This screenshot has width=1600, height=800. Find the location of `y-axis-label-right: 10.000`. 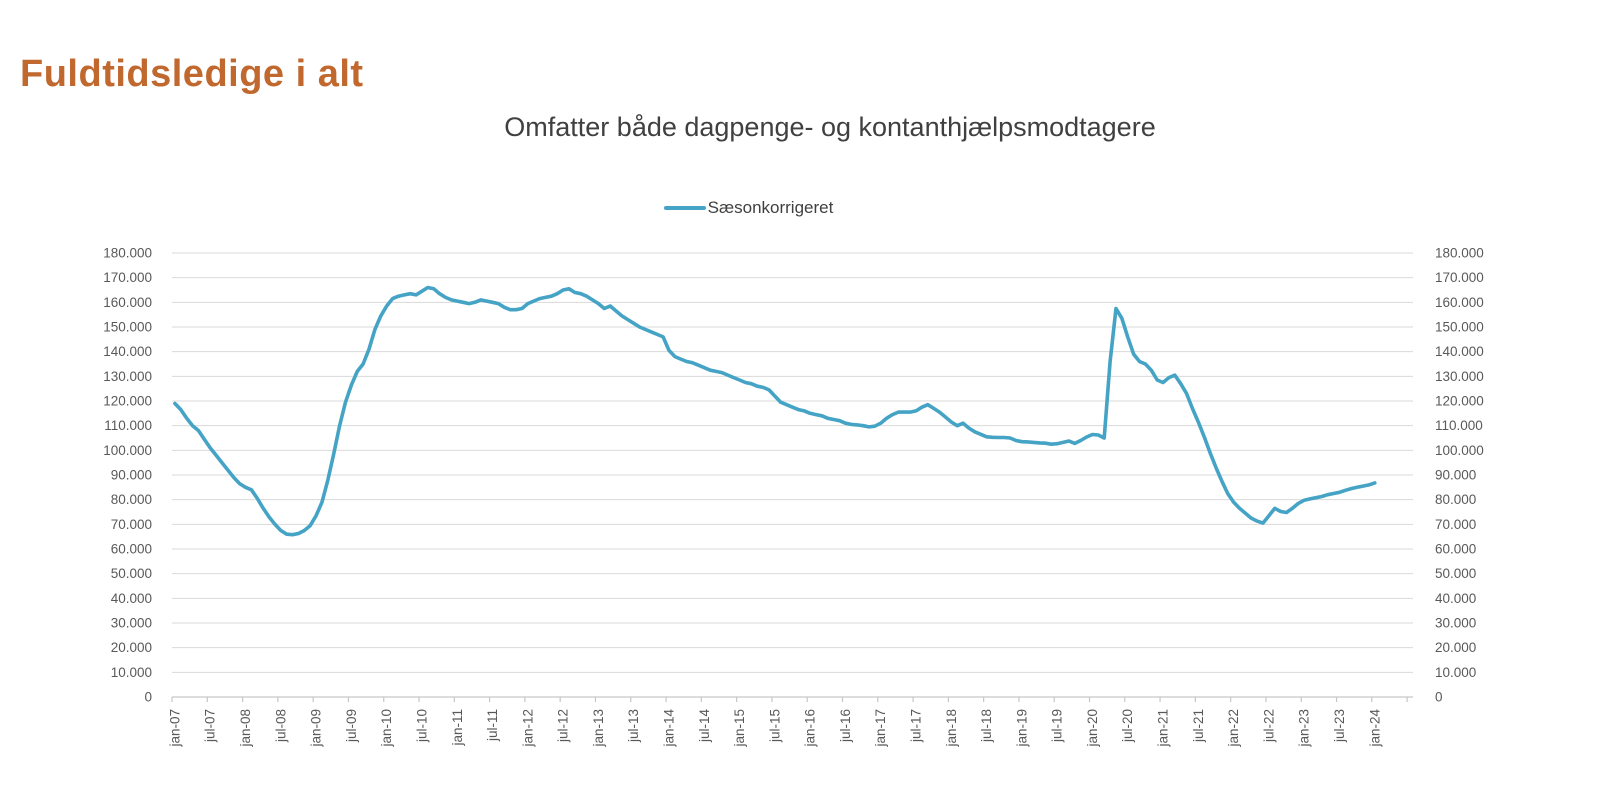

y-axis-label-right: 10.000 is located at coordinates (1455, 672).